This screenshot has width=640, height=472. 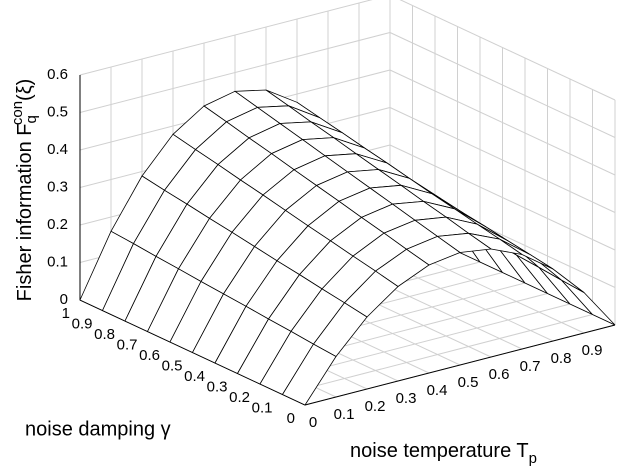 I want to click on z-tick-label: 0.5, so click(x=57, y=111).